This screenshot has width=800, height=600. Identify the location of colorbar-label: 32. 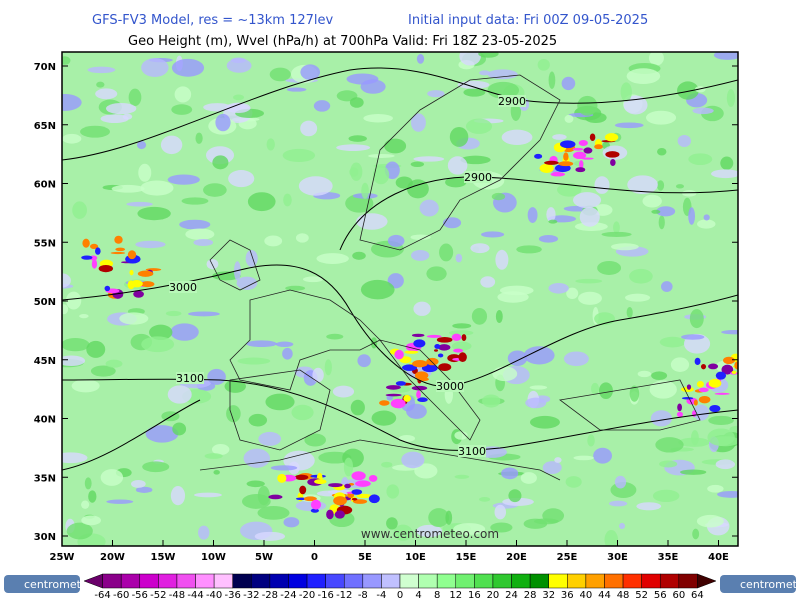
(548, 595).